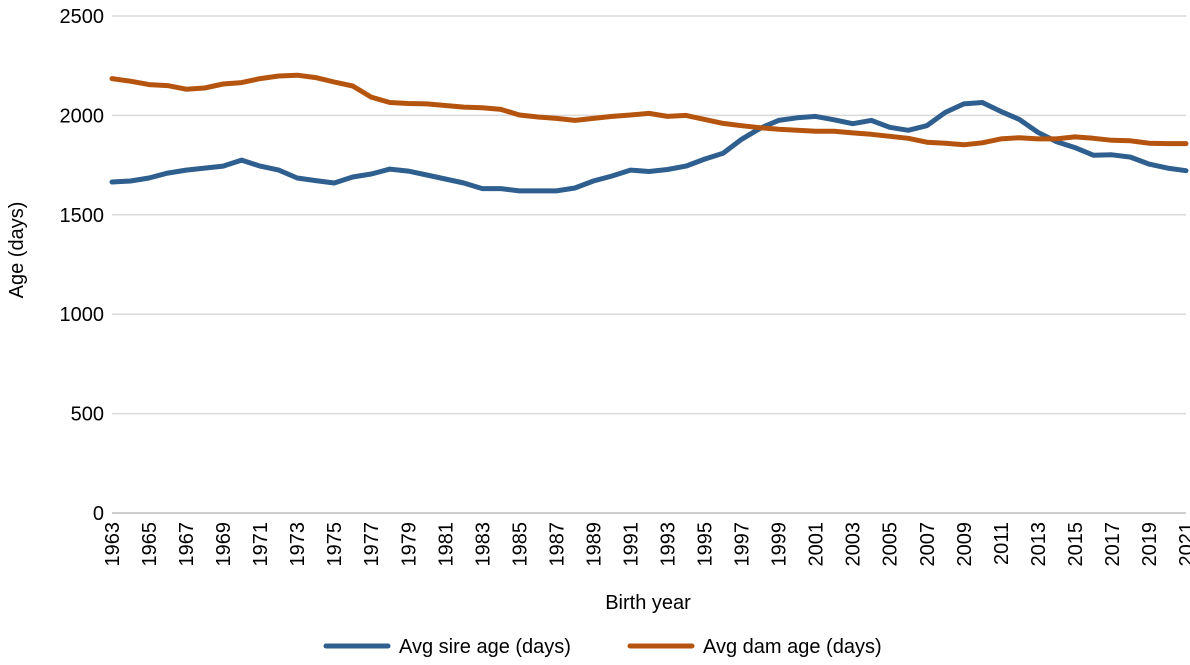 Image resolution: width=1190 pixels, height=665 pixels. Describe the element at coordinates (1113, 544) in the screenshot. I see `x-tick-label: 2017` at that location.